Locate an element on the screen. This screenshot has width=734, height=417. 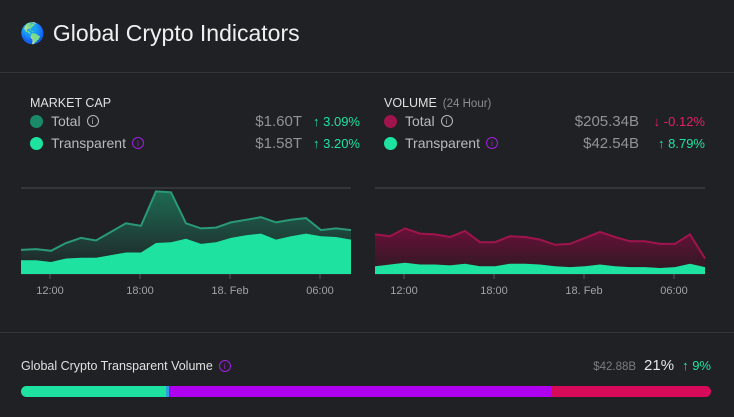
transparent-volume-stats: $42.88B 21% ↑ 9% is located at coordinates (652, 365).